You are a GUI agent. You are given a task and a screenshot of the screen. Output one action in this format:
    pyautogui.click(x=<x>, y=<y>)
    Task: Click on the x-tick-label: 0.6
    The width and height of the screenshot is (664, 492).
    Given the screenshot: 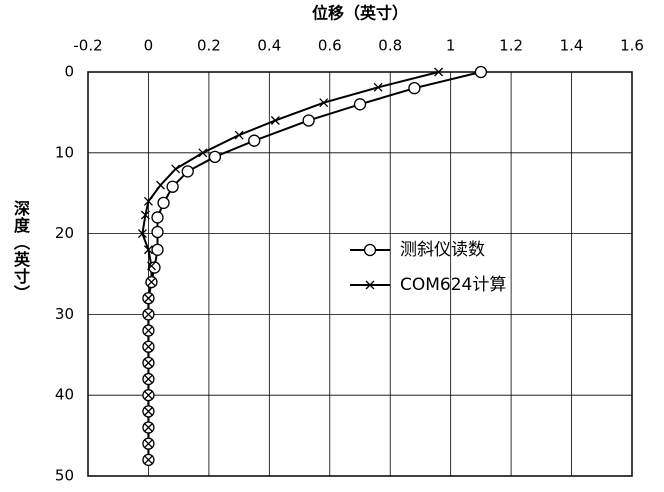 What is the action you would take?
    pyautogui.click(x=330, y=46)
    